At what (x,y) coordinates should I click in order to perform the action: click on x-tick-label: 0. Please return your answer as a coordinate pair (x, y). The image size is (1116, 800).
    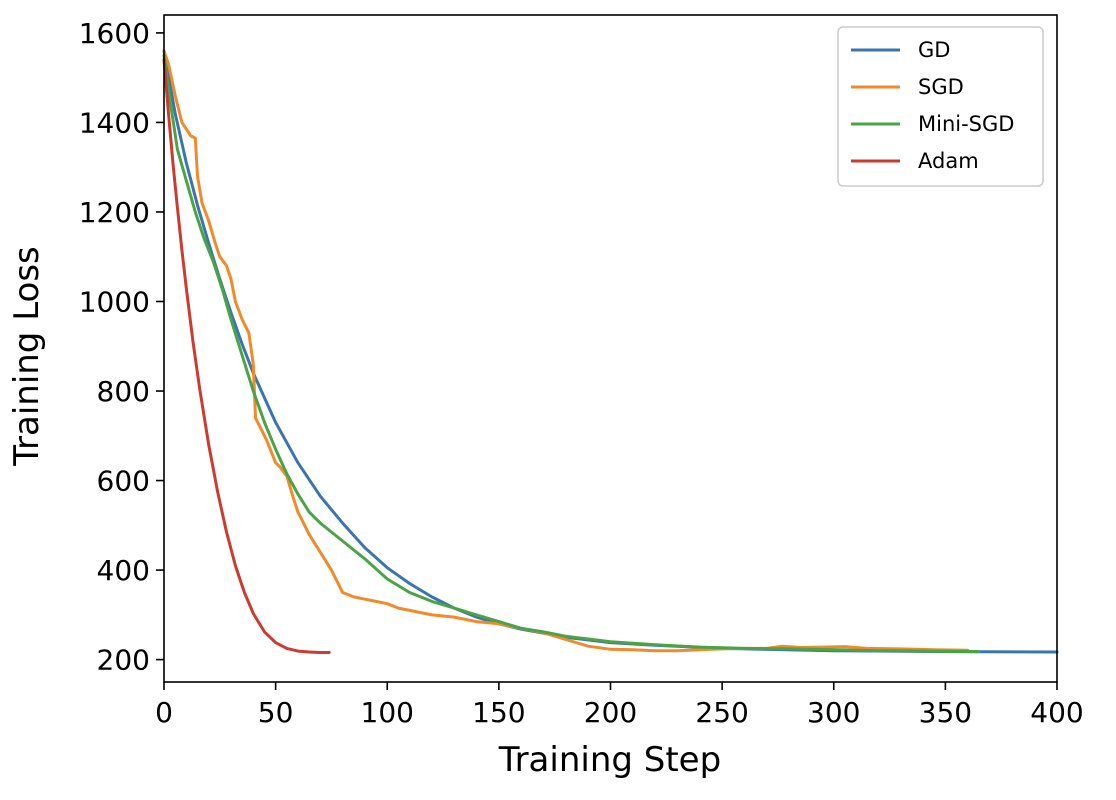
    Looking at the image, I should click on (164, 712).